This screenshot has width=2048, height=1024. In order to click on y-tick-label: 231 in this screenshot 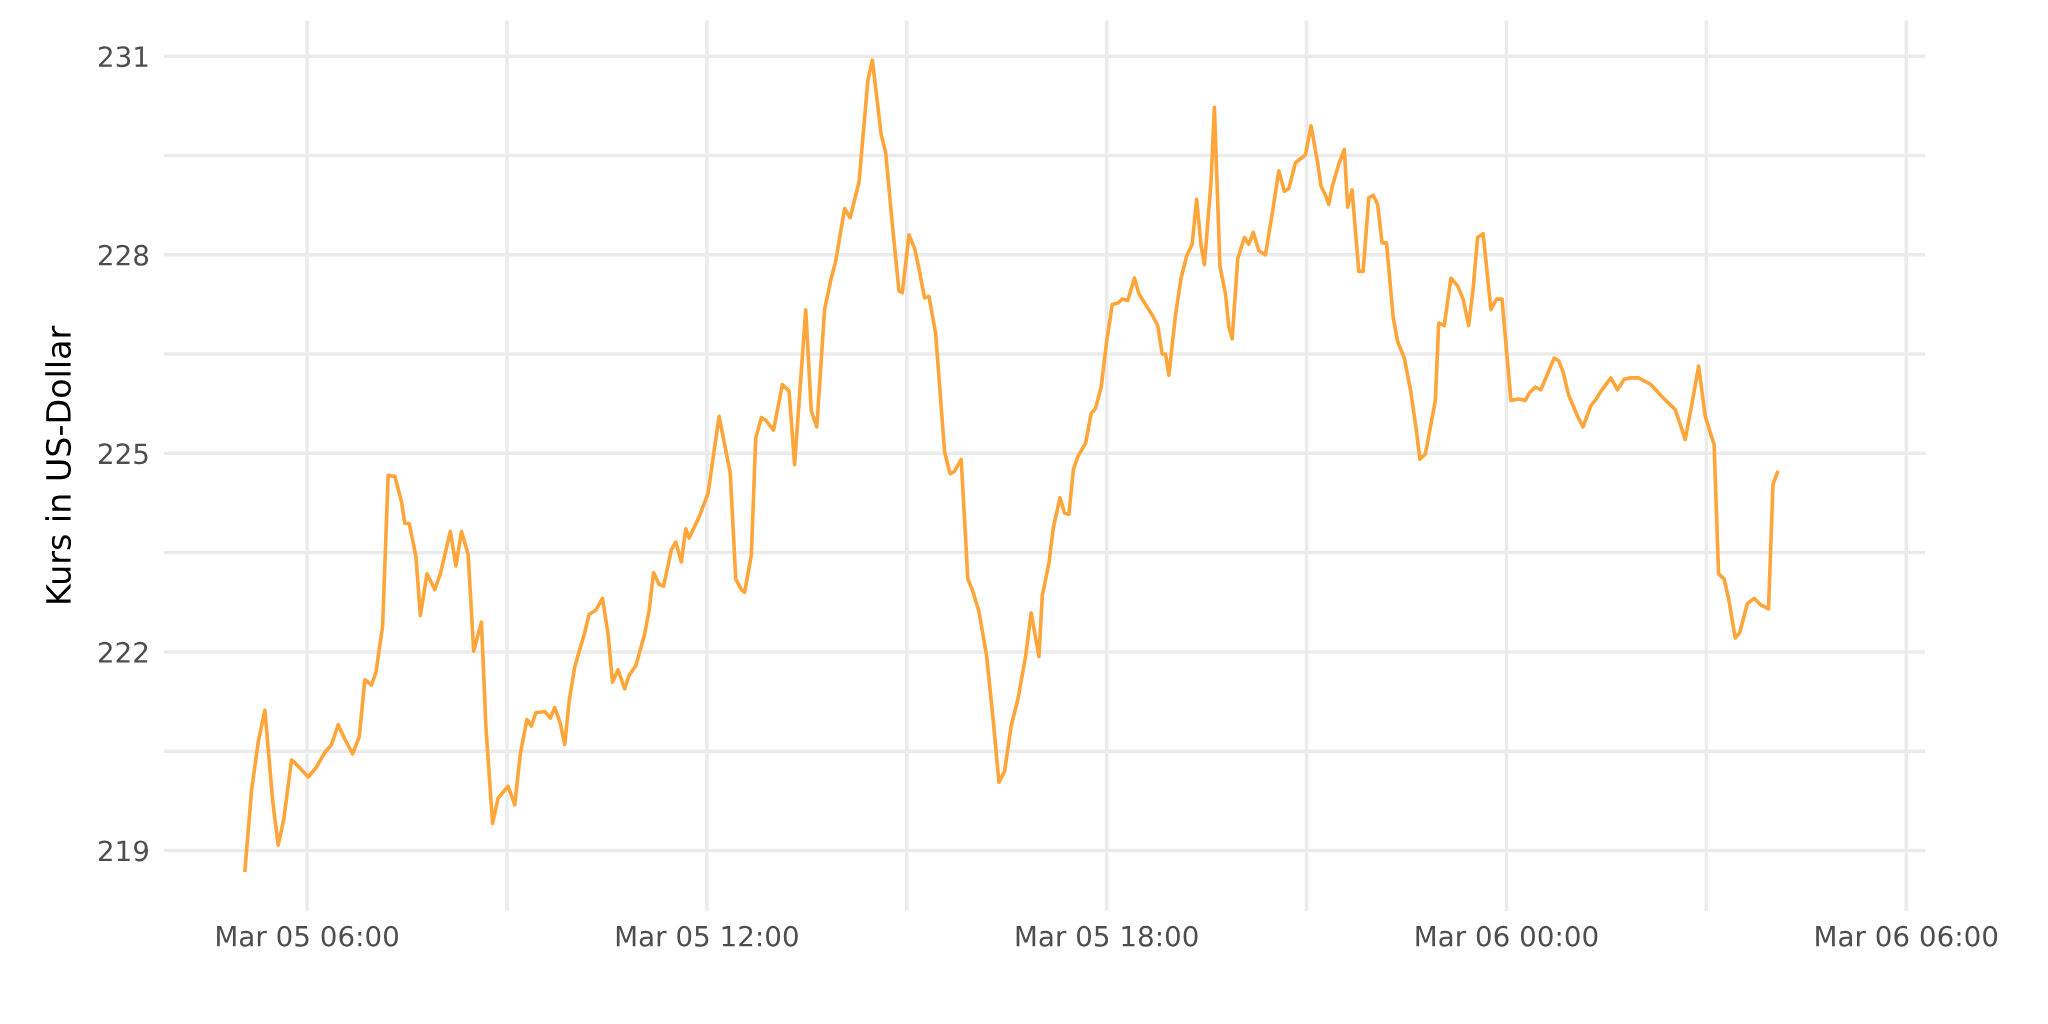, I will do `click(123, 57)`.